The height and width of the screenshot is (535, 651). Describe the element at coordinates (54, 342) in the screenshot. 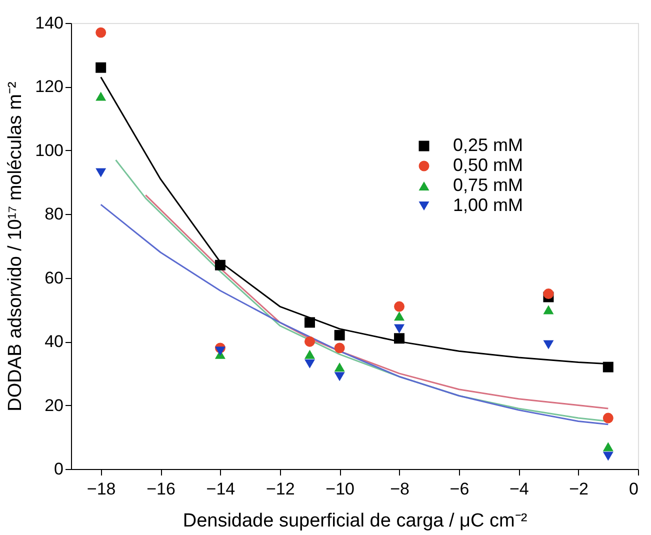

I see `y-tick-label: 40` at that location.